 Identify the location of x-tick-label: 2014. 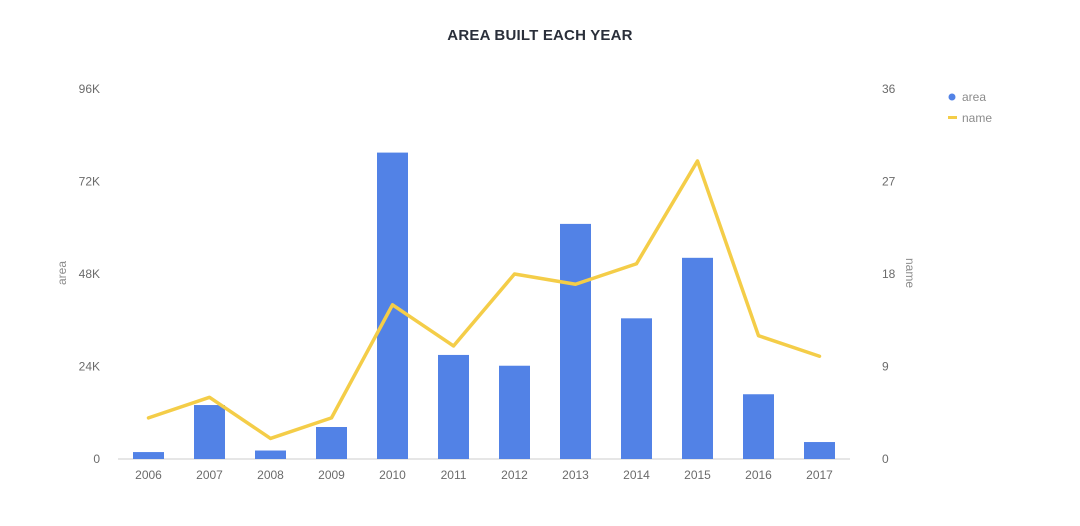
(636, 475).